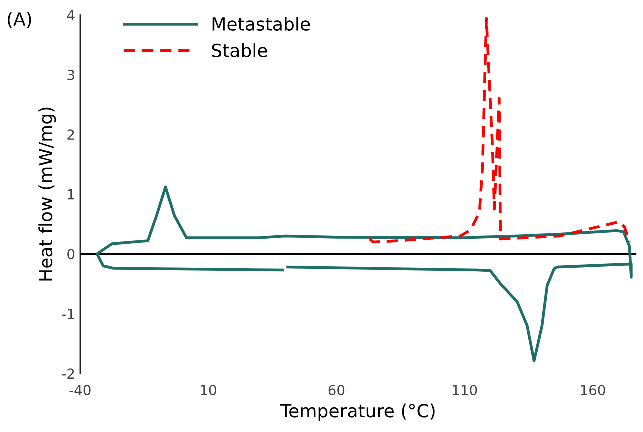 The height and width of the screenshot is (432, 643). Describe the element at coordinates (261, 24) in the screenshot. I see `legend-label: Metastable` at that location.